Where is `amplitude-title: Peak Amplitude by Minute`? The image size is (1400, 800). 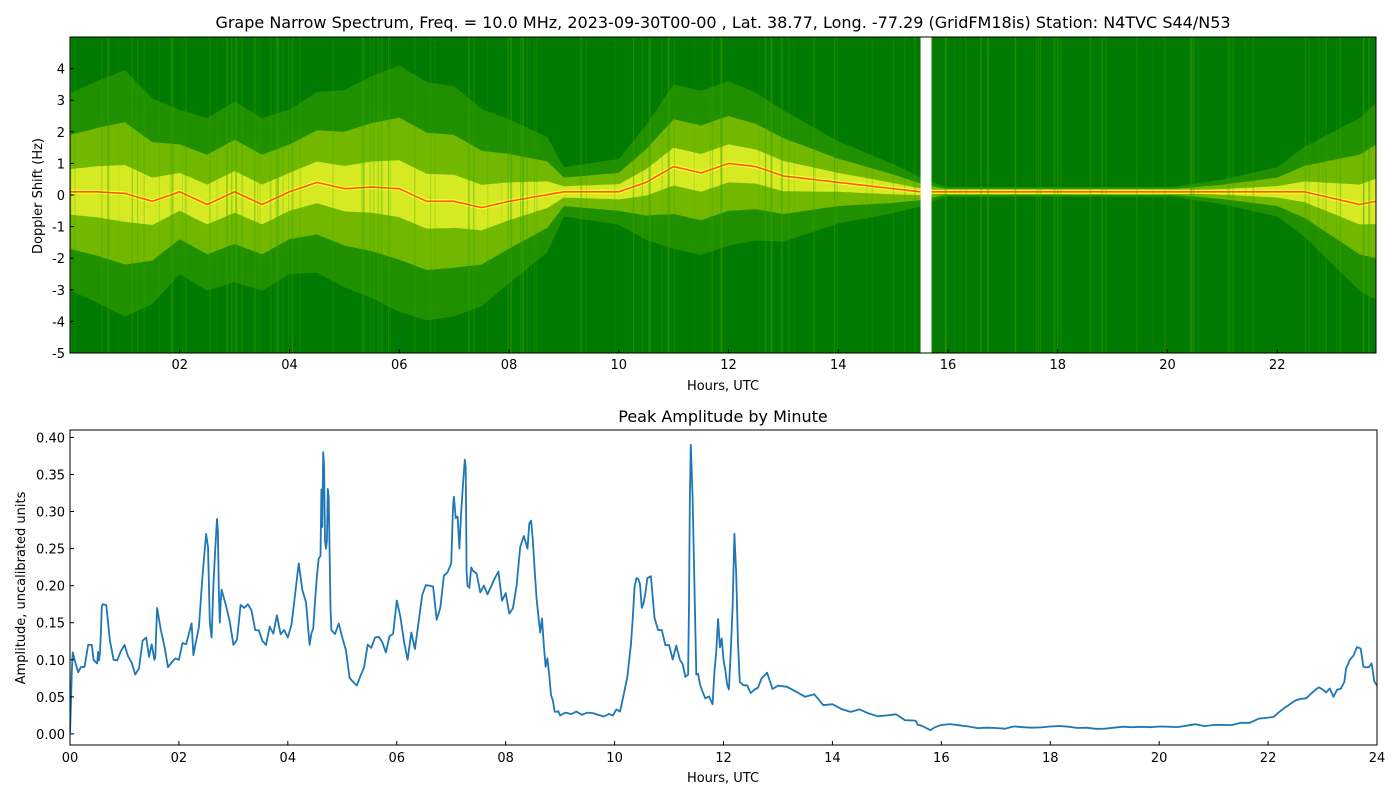
amplitude-title: Peak Amplitude by Minute is located at coordinates (723, 416).